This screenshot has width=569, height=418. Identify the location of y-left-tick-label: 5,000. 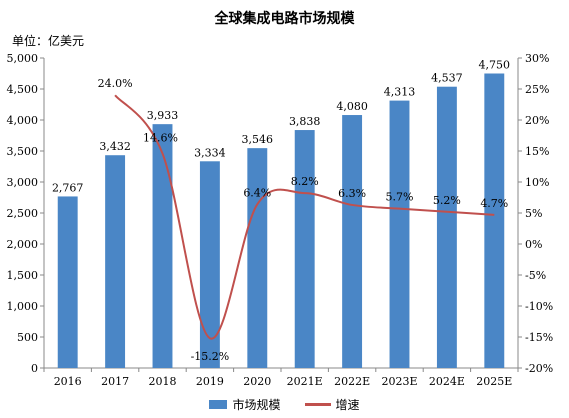
(23, 58).